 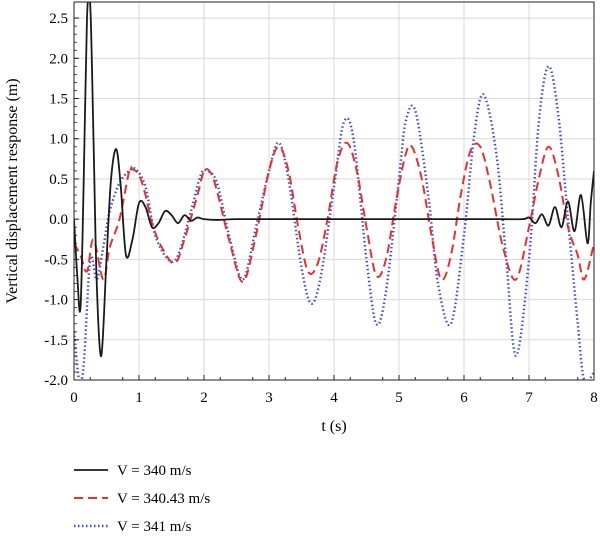 I want to click on x-tick-label: 2, so click(x=204, y=398).